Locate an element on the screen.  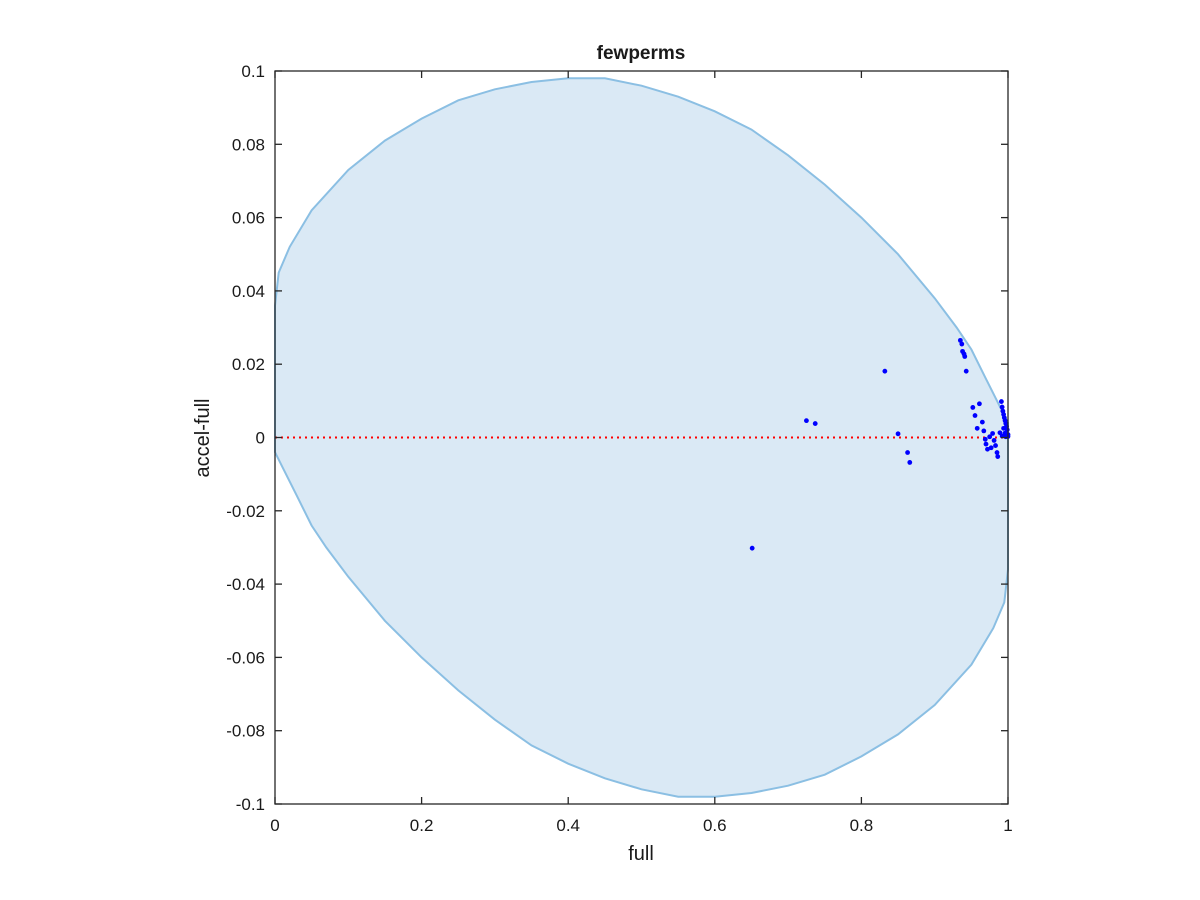
y-tick-label: -0.06 is located at coordinates (245, 657).